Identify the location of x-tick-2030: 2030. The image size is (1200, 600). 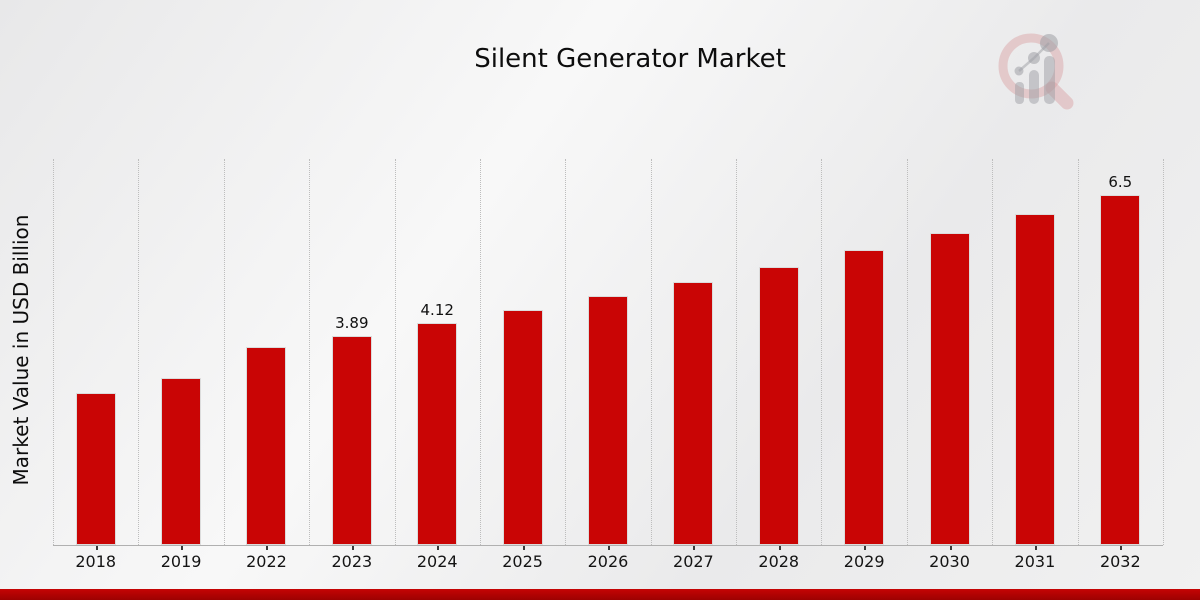
(949, 562).